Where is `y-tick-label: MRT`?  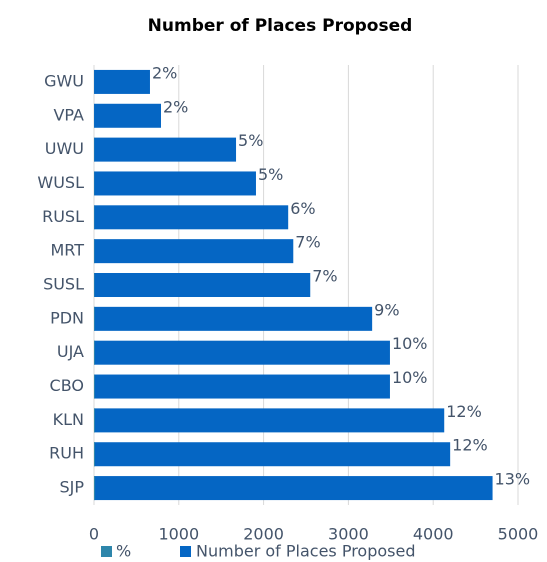 y-tick-label: MRT is located at coordinates (67, 250).